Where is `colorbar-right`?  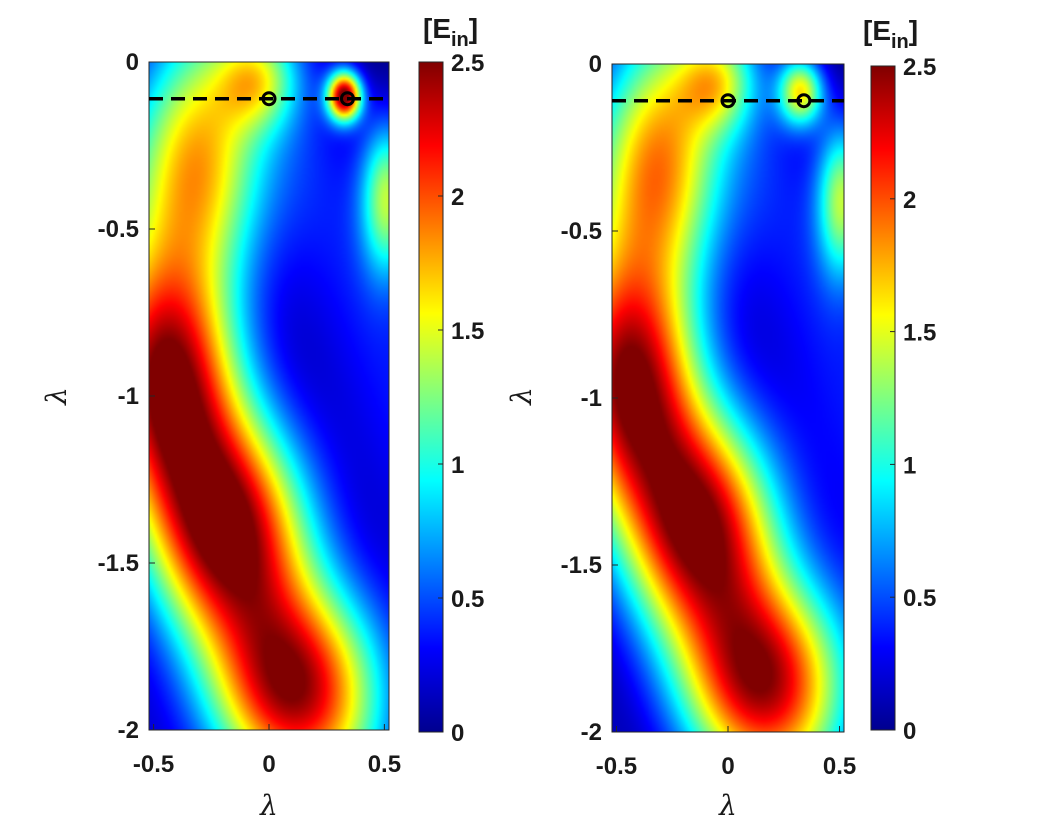
colorbar-right is located at coordinates (883, 398).